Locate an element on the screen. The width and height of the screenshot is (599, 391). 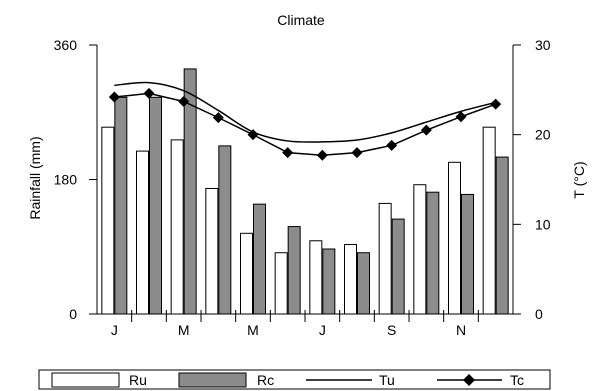
legend-label-rc: Rc is located at coordinates (265, 380).